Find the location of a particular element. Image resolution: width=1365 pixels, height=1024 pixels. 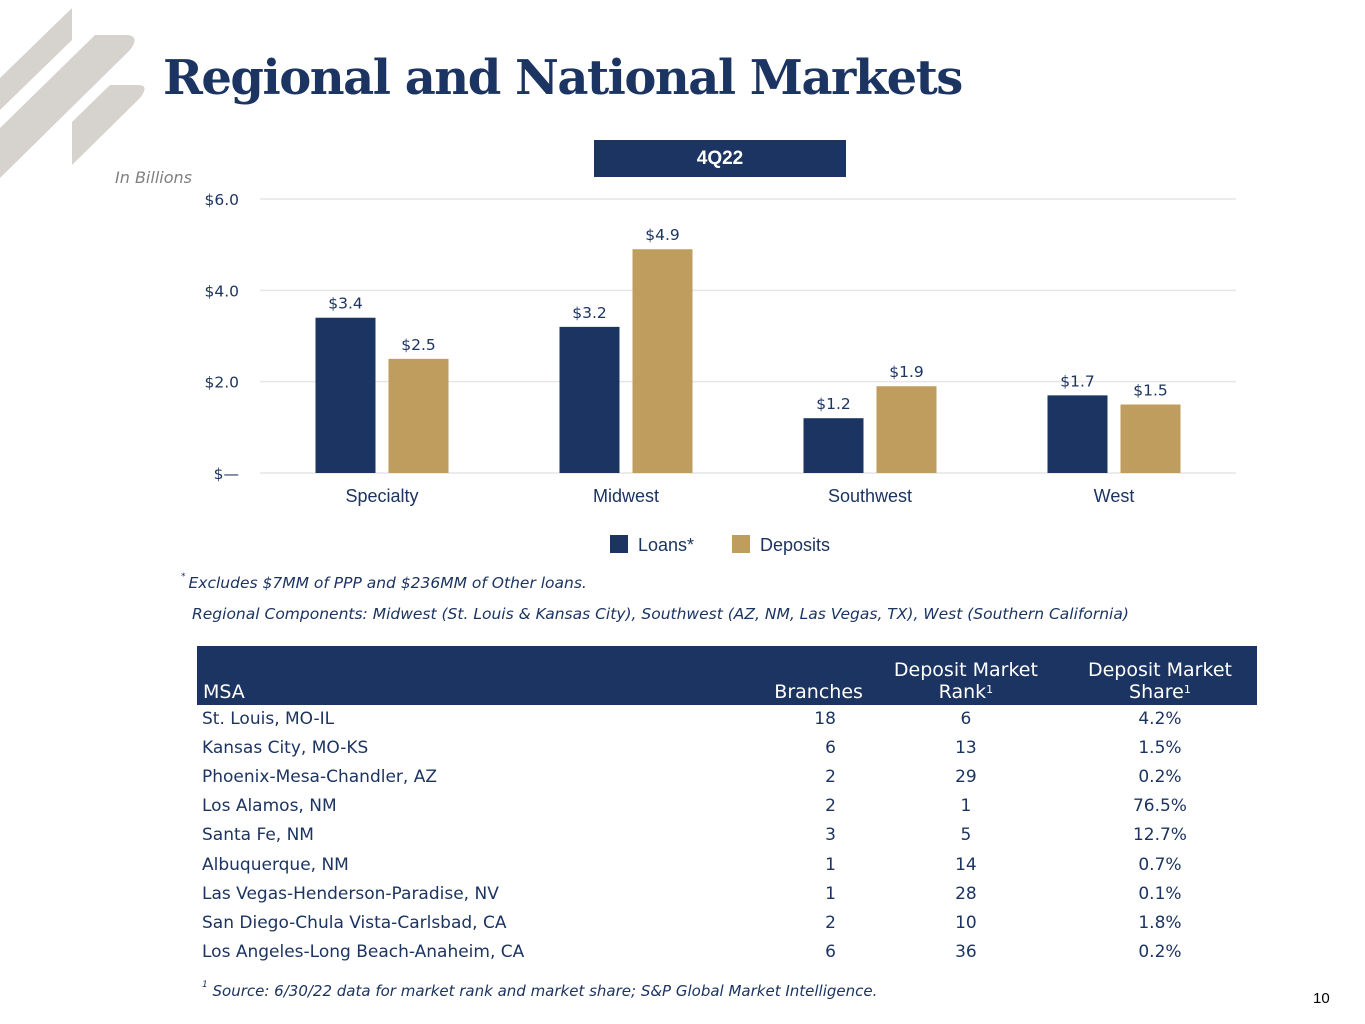

data-label: $1.5 is located at coordinates (1150, 391).